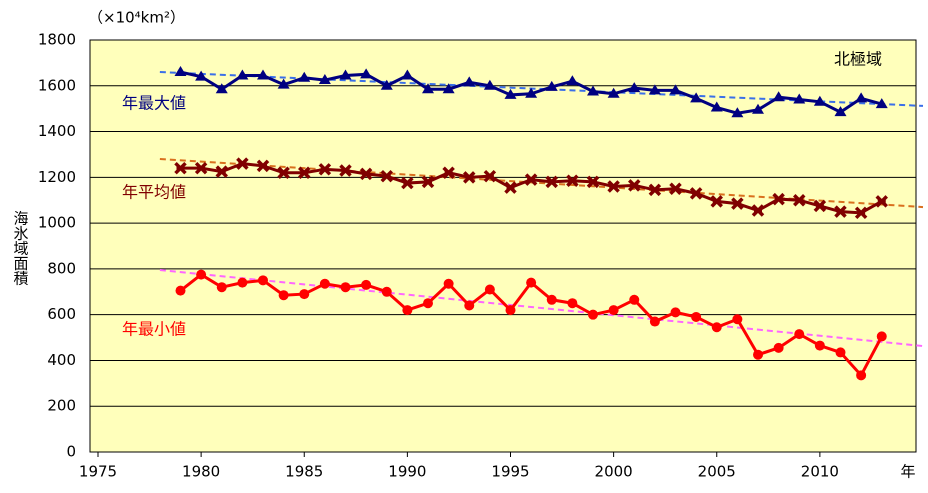  I want to click on y-axis-label: 海氷域面積, so click(21, 248).